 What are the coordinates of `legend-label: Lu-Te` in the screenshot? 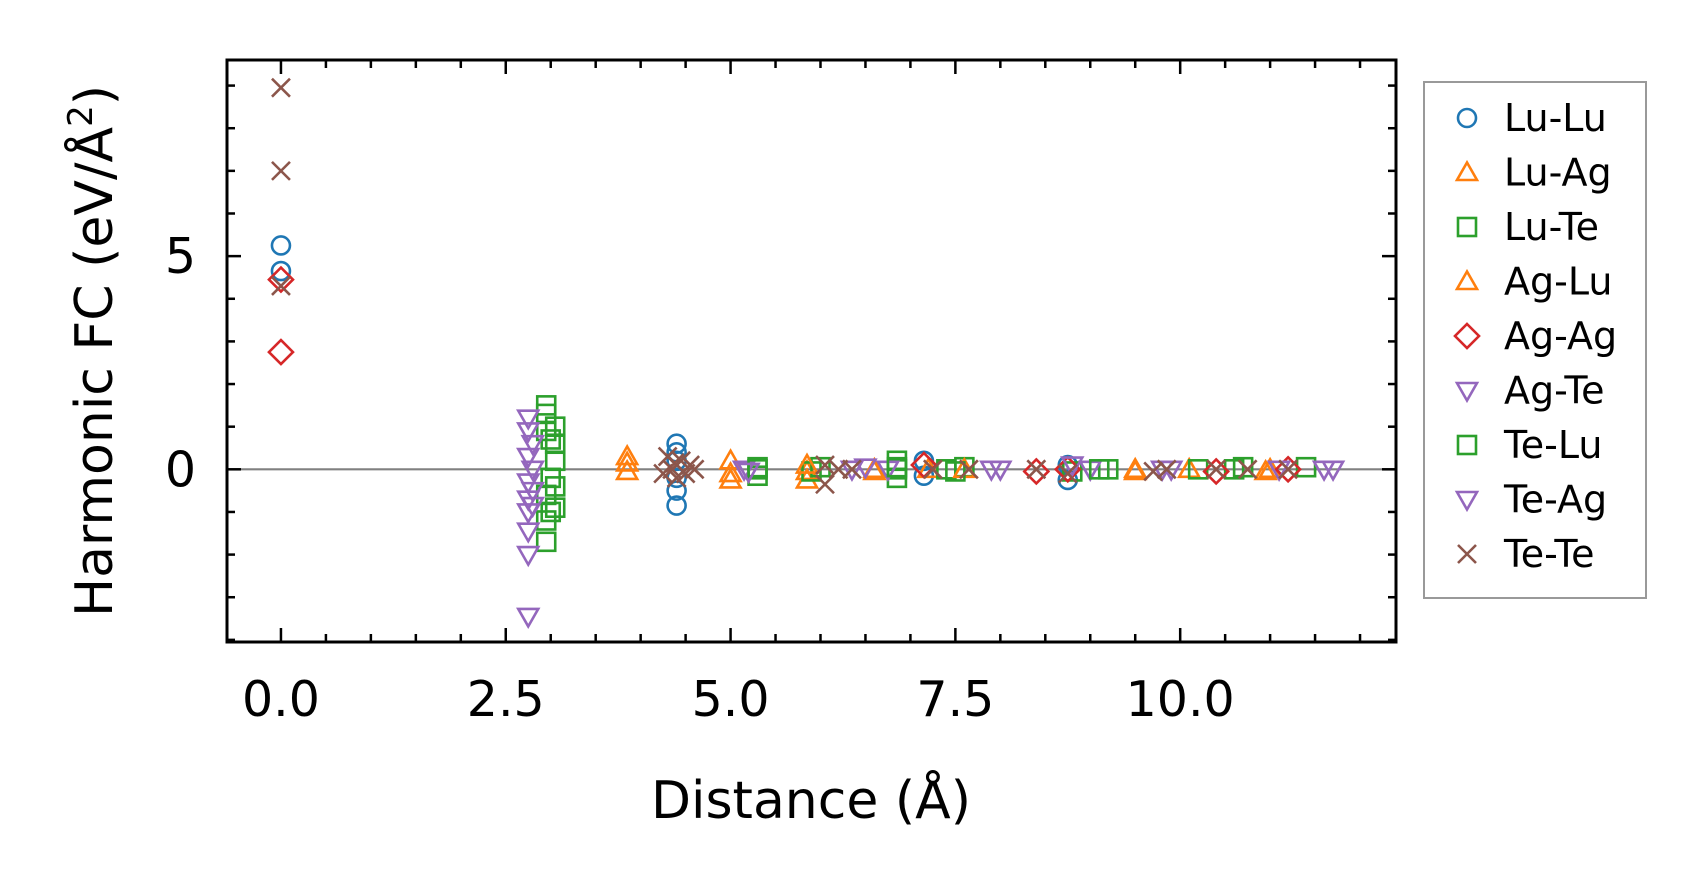 It's located at (1551, 227).